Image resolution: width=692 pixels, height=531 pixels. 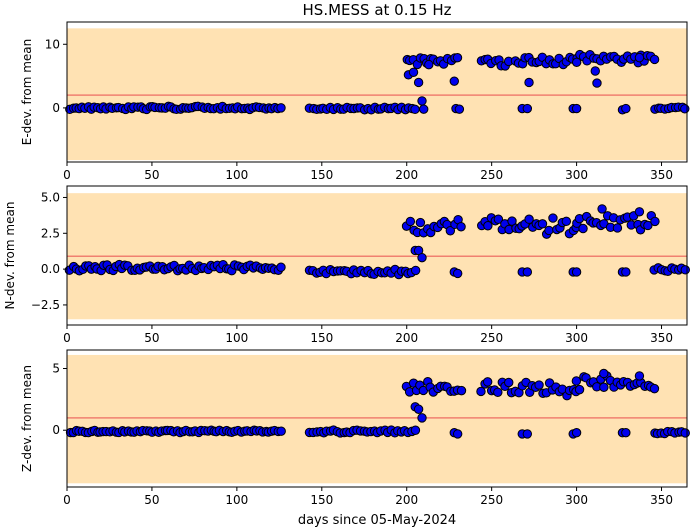 What do you see at coordinates (377, 520) in the screenshot?
I see `x-axis-label: days since 05-May-2024` at bounding box center [377, 520].